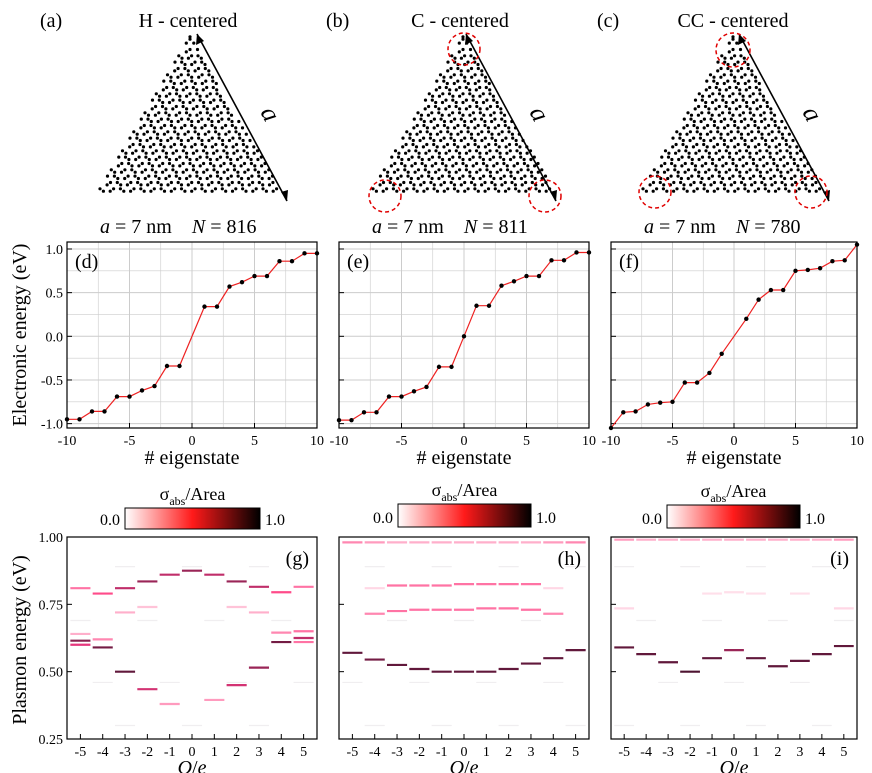  I want to click on x-tick-label: 1, so click(755, 752).